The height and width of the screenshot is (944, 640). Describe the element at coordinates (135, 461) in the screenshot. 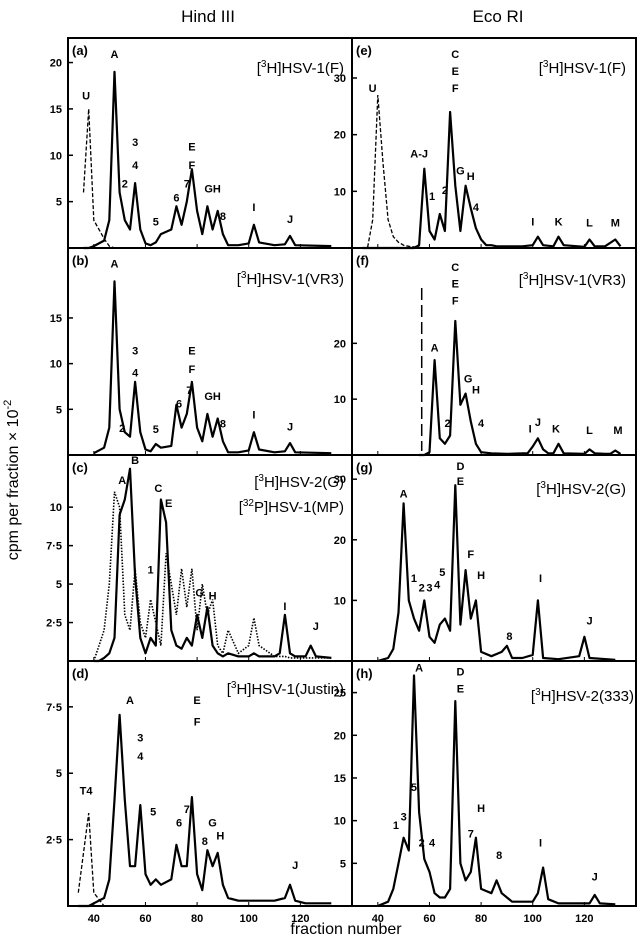

I see `peak-label: B` at that location.